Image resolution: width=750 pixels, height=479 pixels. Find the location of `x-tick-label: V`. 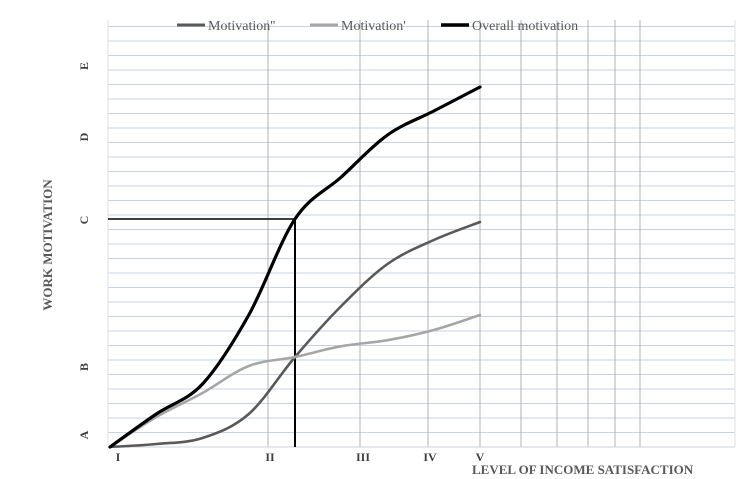

x-tick-label: V is located at coordinates (480, 457).